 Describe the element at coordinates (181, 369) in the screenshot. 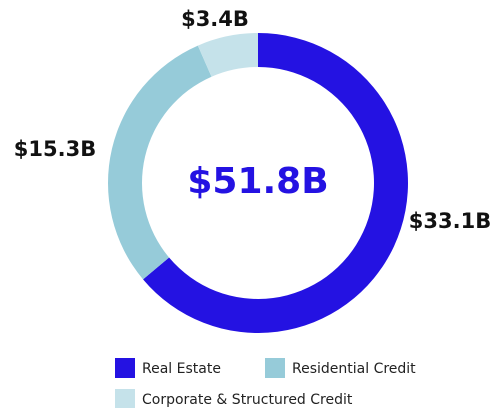

I see `legend-label: Real Estate` at that location.